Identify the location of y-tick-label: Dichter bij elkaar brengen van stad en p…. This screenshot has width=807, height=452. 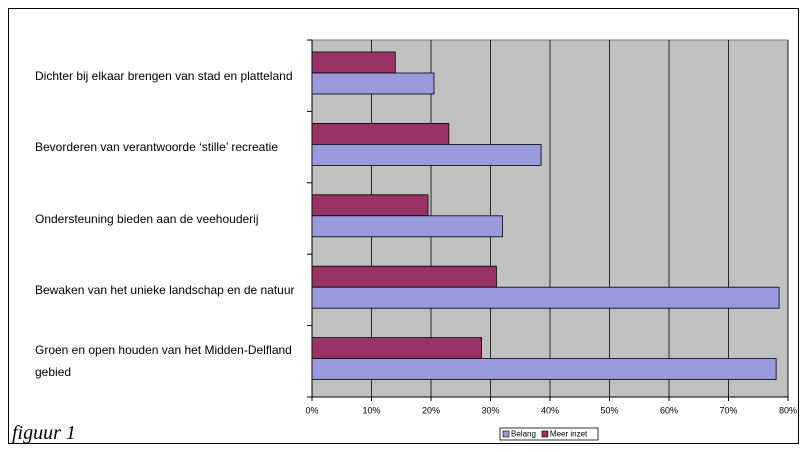
(164, 75).